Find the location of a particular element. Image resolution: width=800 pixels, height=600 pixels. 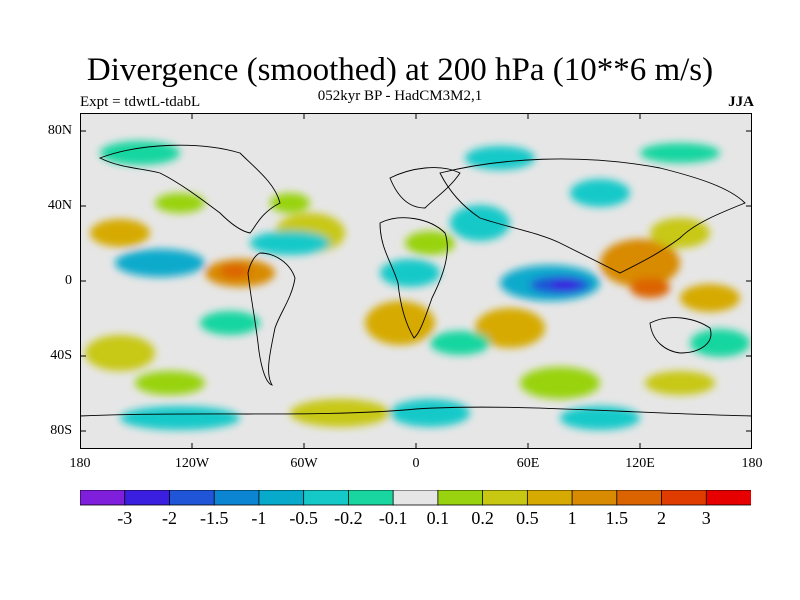

lon-label-120w: 120W is located at coordinates (192, 463).